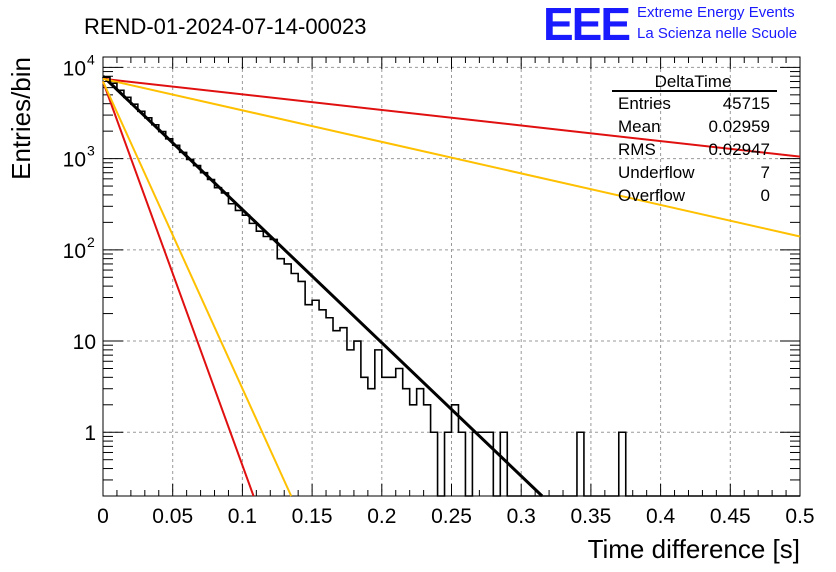 The image size is (836, 572). What do you see at coordinates (694, 549) in the screenshot?
I see `x-axis-title: Time difference [s]` at bounding box center [694, 549].